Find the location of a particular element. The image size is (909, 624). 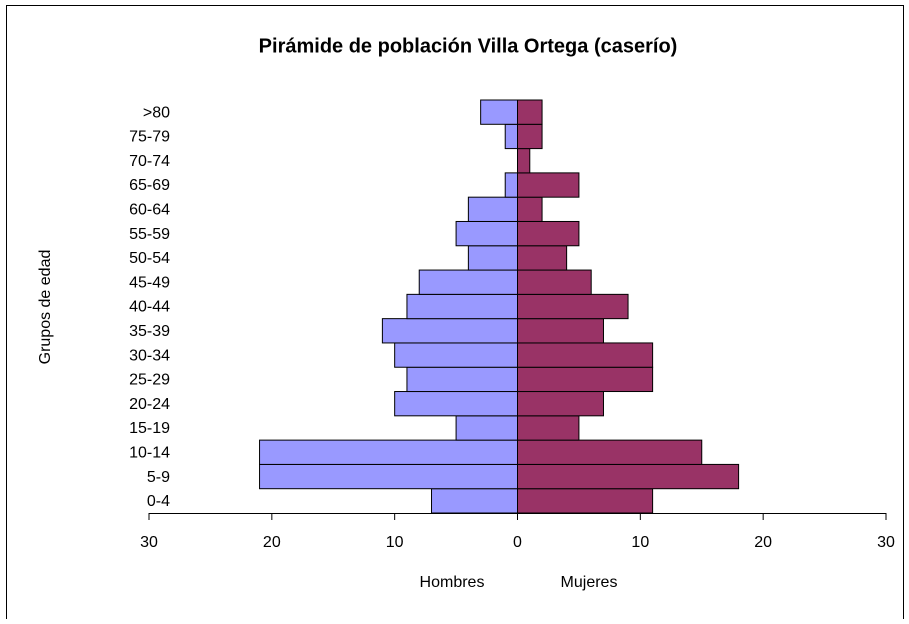

y-tick-label: 5-9 is located at coordinates (158, 477).